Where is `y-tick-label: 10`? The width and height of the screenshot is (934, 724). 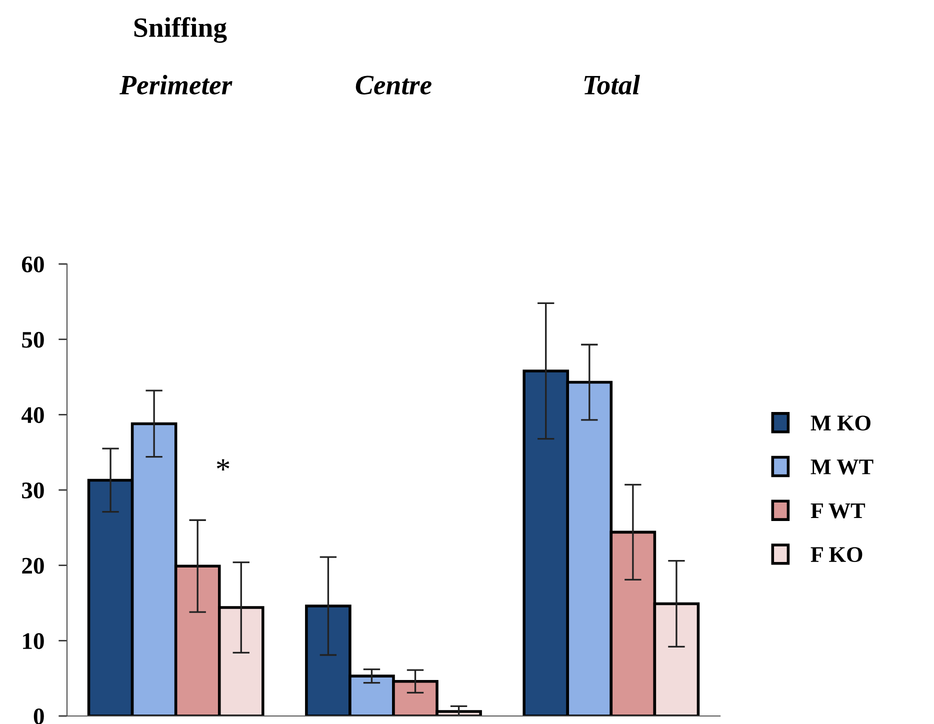 y-tick-label: 10 is located at coordinates (33, 641).